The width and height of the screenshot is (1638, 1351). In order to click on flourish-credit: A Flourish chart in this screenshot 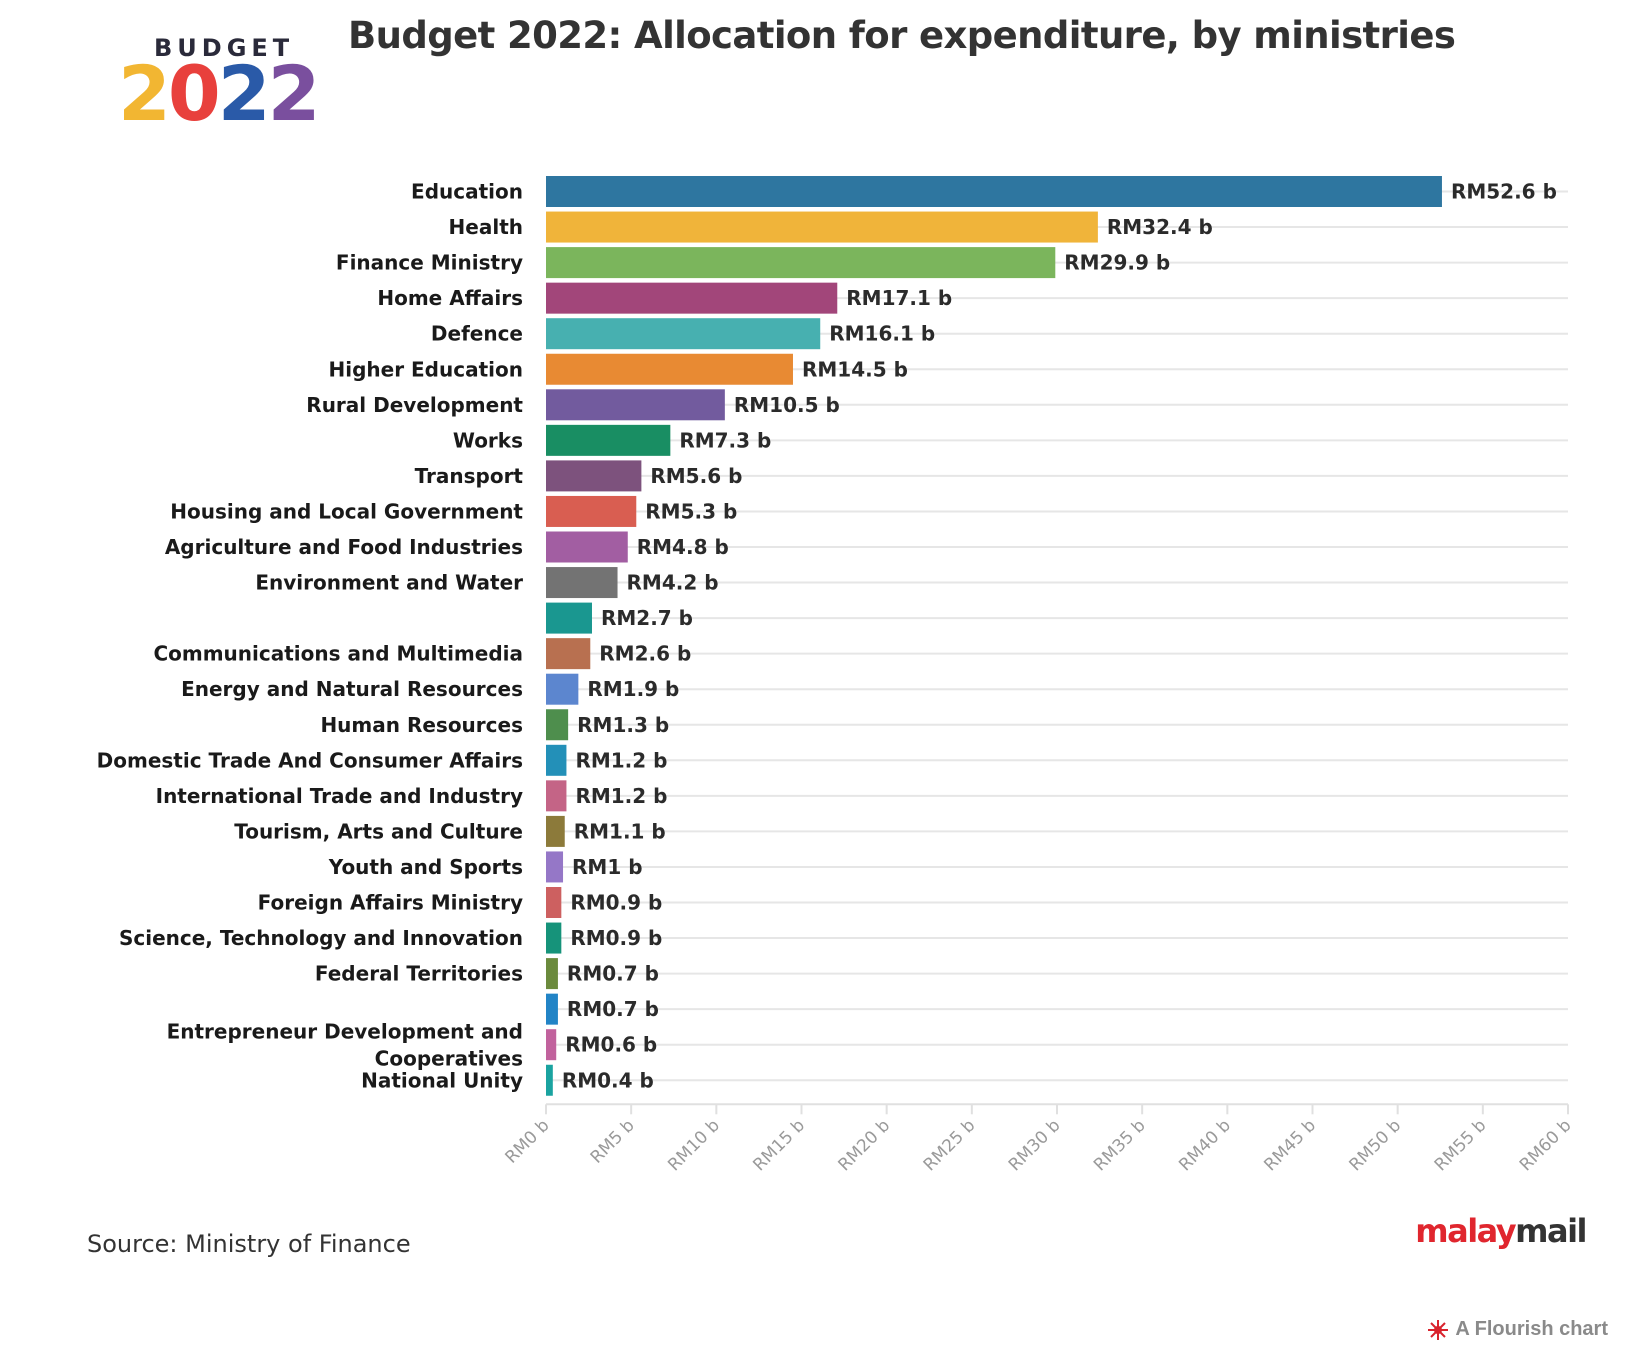, I will do `click(1517, 1329)`.